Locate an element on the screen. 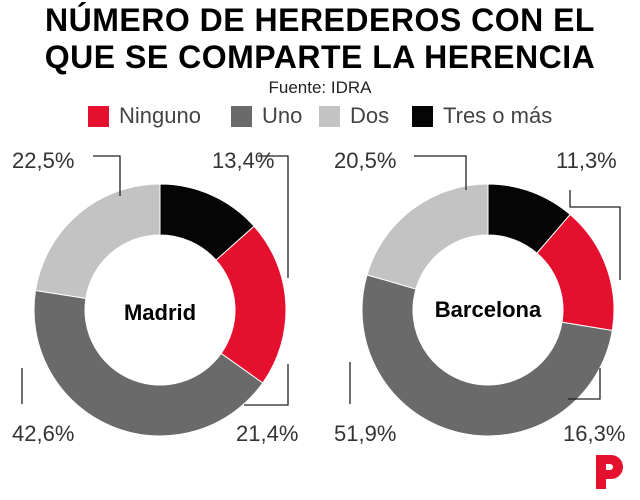  slice-madrid-ninguno is located at coordinates (251, 304).